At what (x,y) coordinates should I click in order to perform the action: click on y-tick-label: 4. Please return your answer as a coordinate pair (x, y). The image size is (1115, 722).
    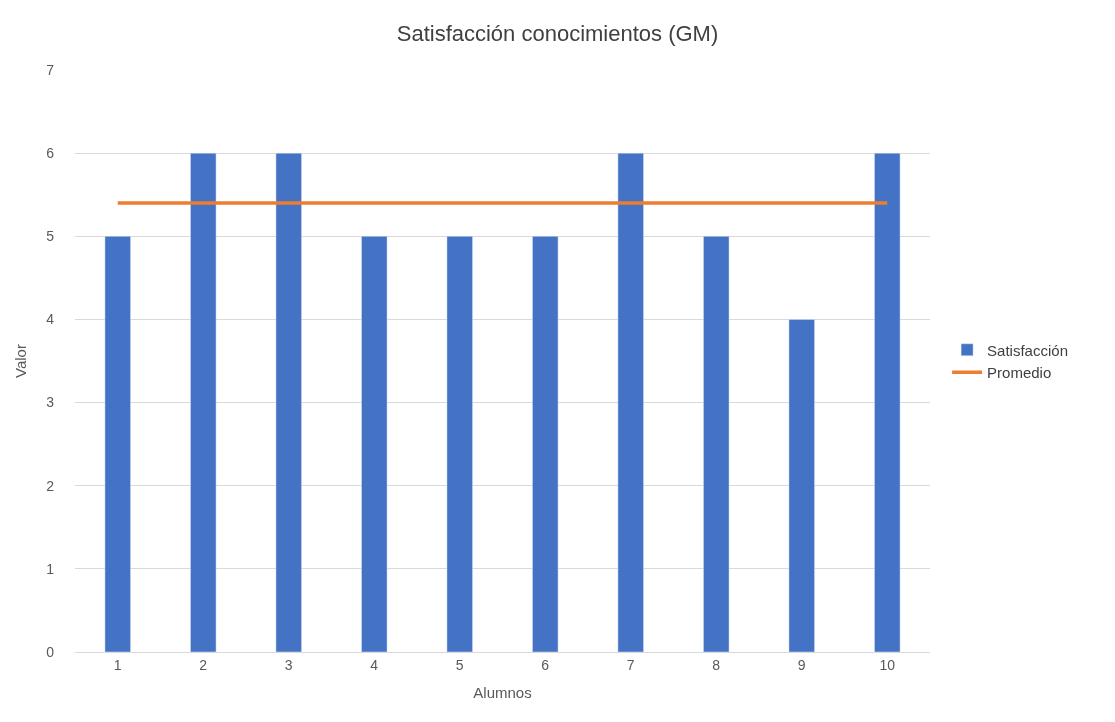
    Looking at the image, I should click on (50, 319).